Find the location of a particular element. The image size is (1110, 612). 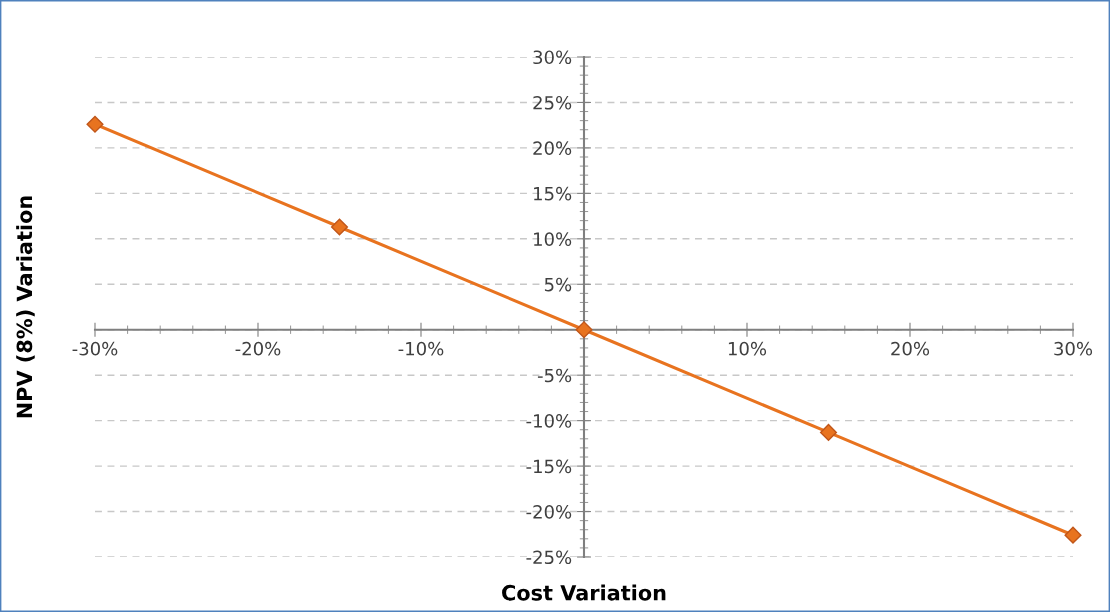

x-tick-label: 10% is located at coordinates (747, 348).